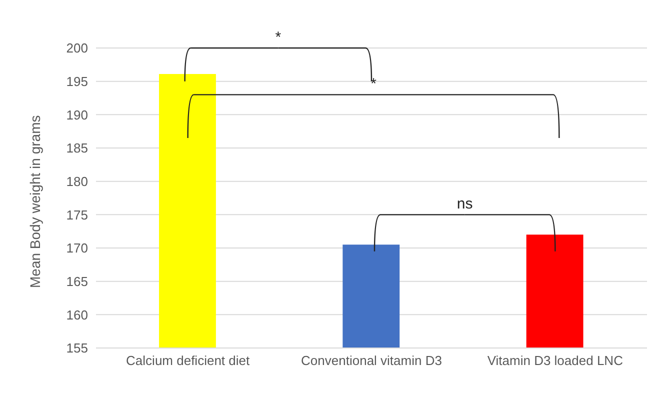 This screenshot has width=669, height=401. What do you see at coordinates (34, 201) in the screenshot?
I see `y-axis-title: Mean Body weight in grams` at bounding box center [34, 201].